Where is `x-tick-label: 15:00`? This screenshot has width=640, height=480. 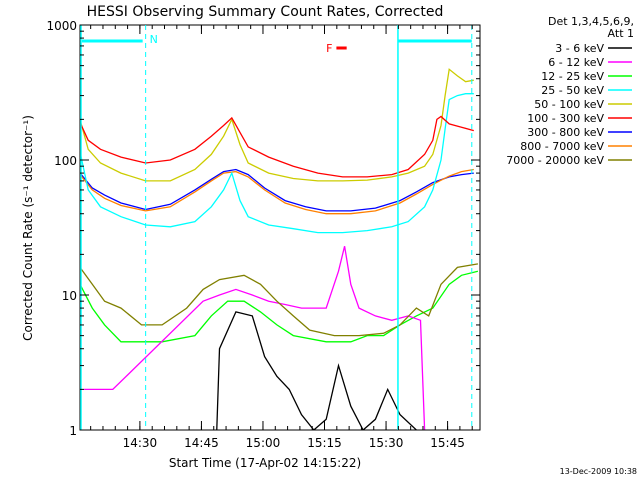 x-tick-label: 15:00 is located at coordinates (263, 443).